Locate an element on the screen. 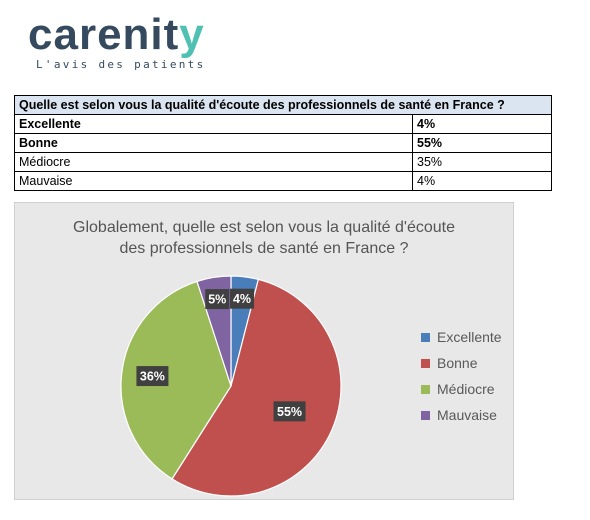 This screenshot has height=520, width=590. pie-data-label-text: 5% is located at coordinates (217, 300).